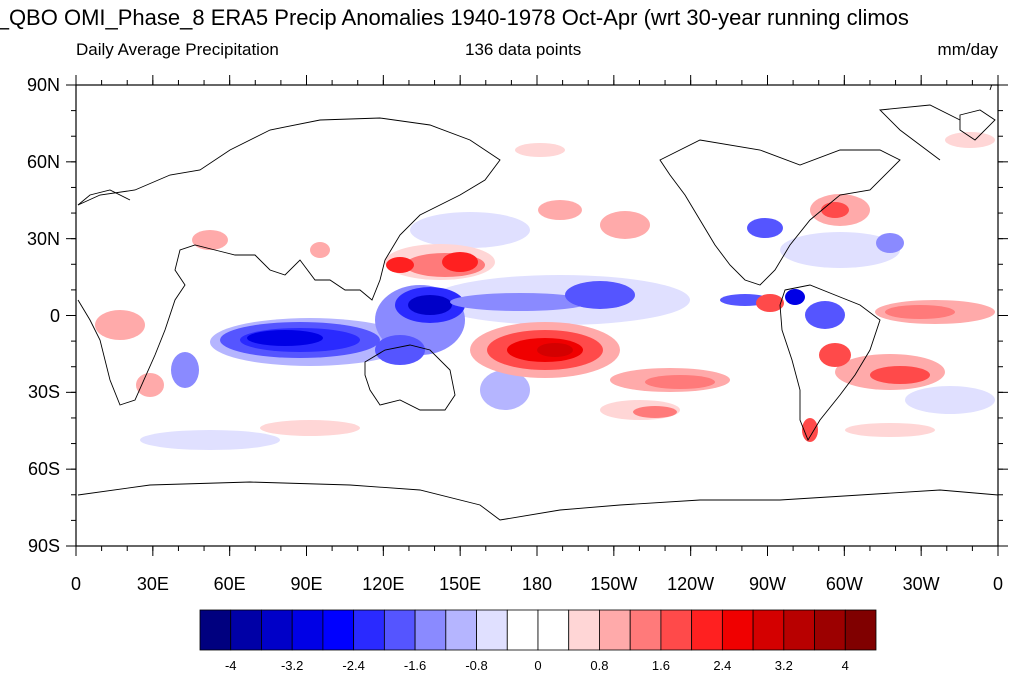 The width and height of the screenshot is (1024, 676). I want to click on colorbar-label: -3.2, so click(292, 665).